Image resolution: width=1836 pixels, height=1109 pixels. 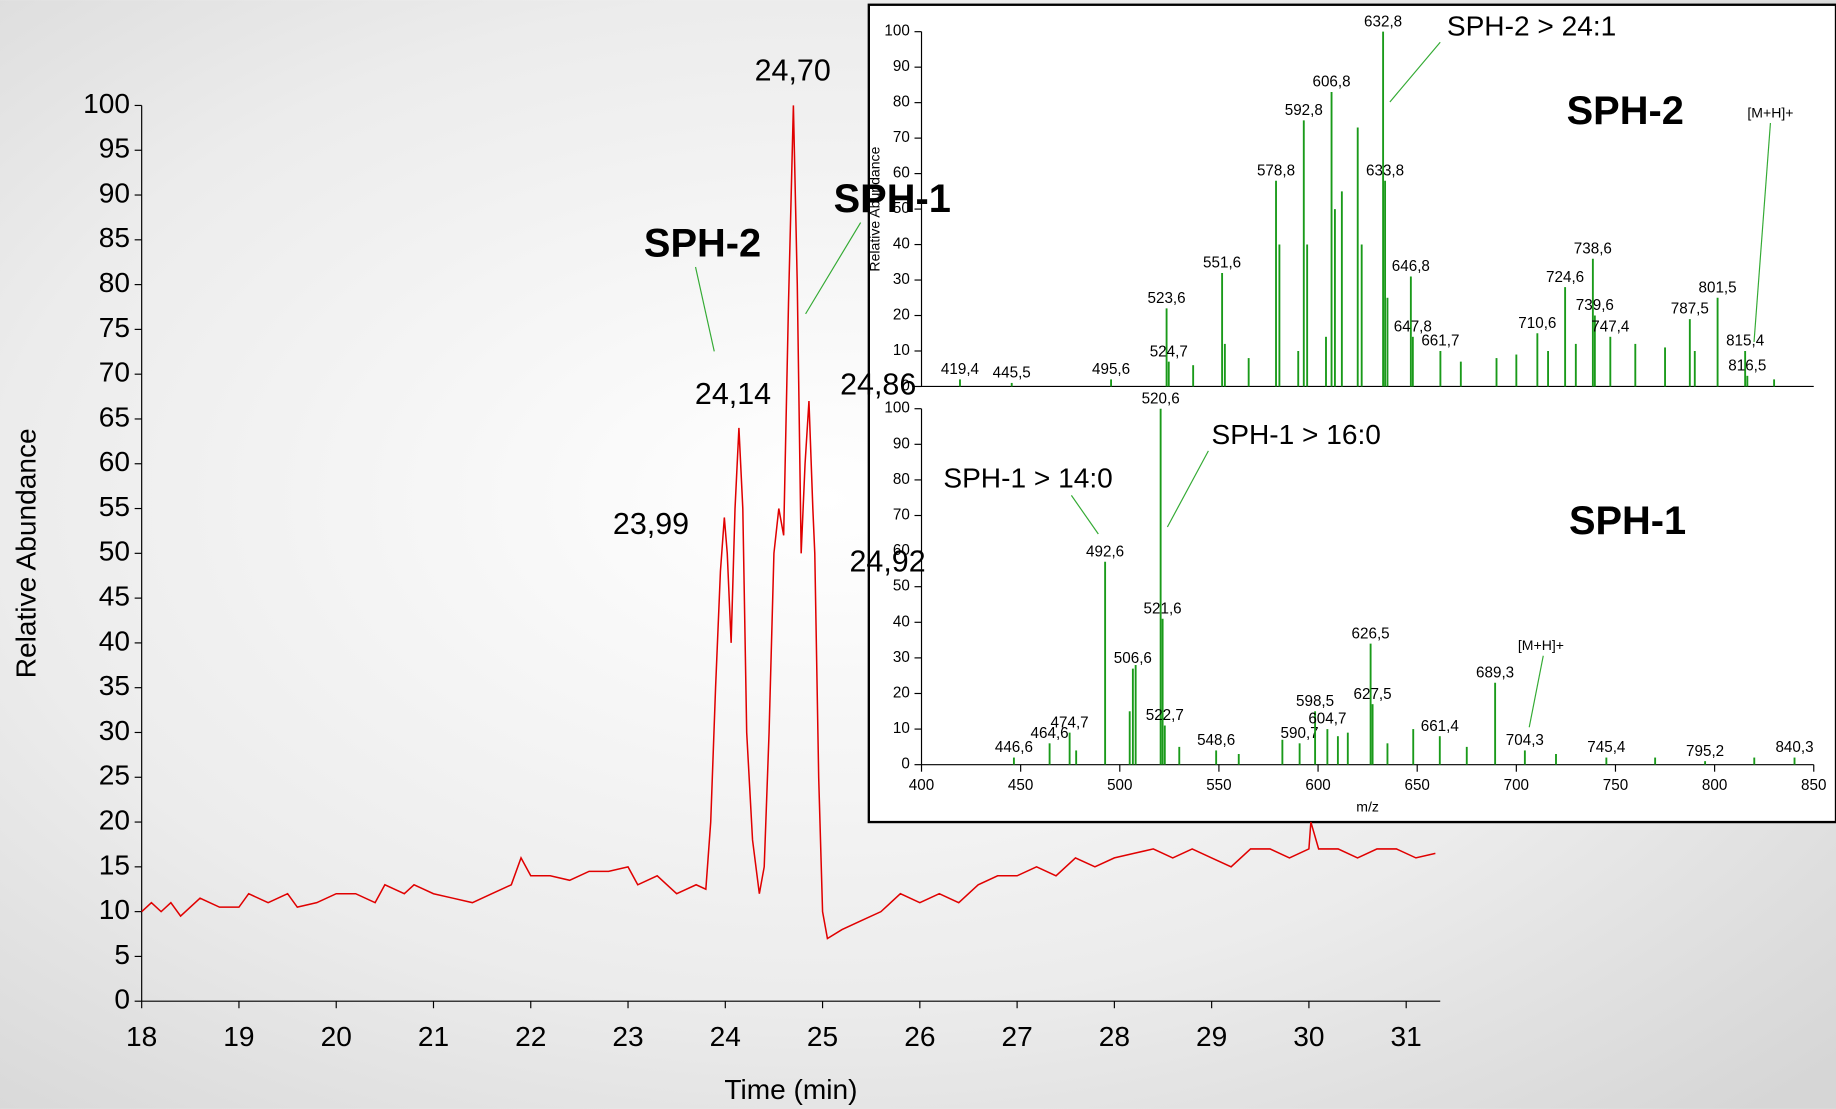 What do you see at coordinates (1813, 785) in the screenshot?
I see `x-tick-label: 850` at bounding box center [1813, 785].